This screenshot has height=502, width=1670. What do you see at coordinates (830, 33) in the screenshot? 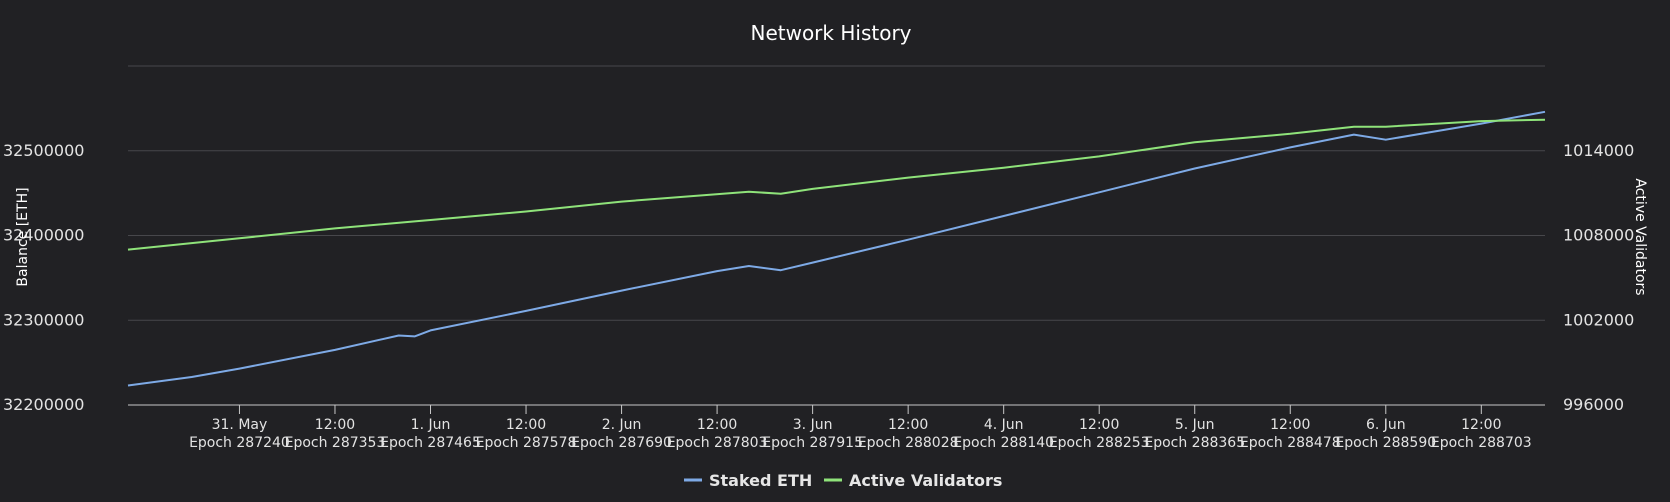
I see `chart-title: Network History` at bounding box center [830, 33].